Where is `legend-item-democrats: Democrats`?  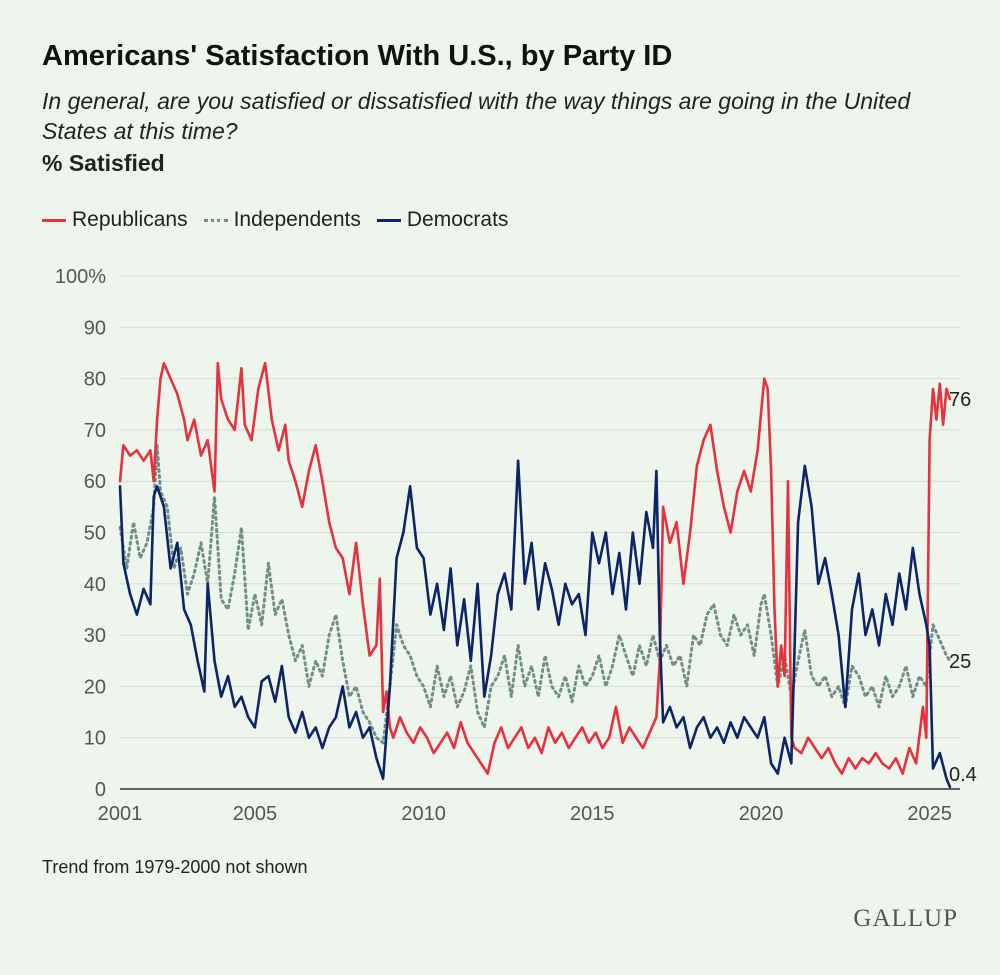
legend-item-democrats: Democrats is located at coordinates (442, 220).